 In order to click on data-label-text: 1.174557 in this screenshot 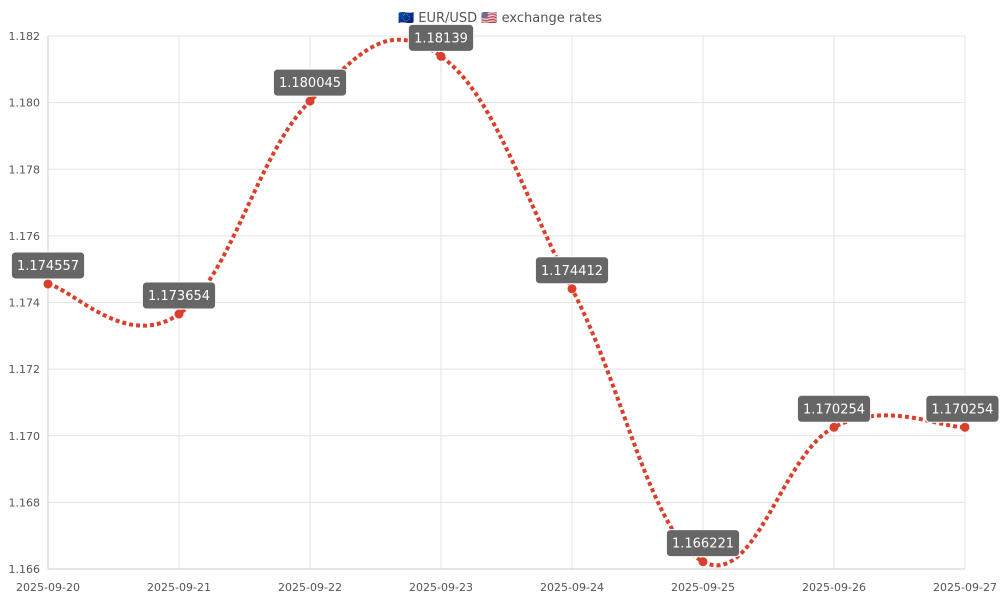, I will do `click(48, 266)`.